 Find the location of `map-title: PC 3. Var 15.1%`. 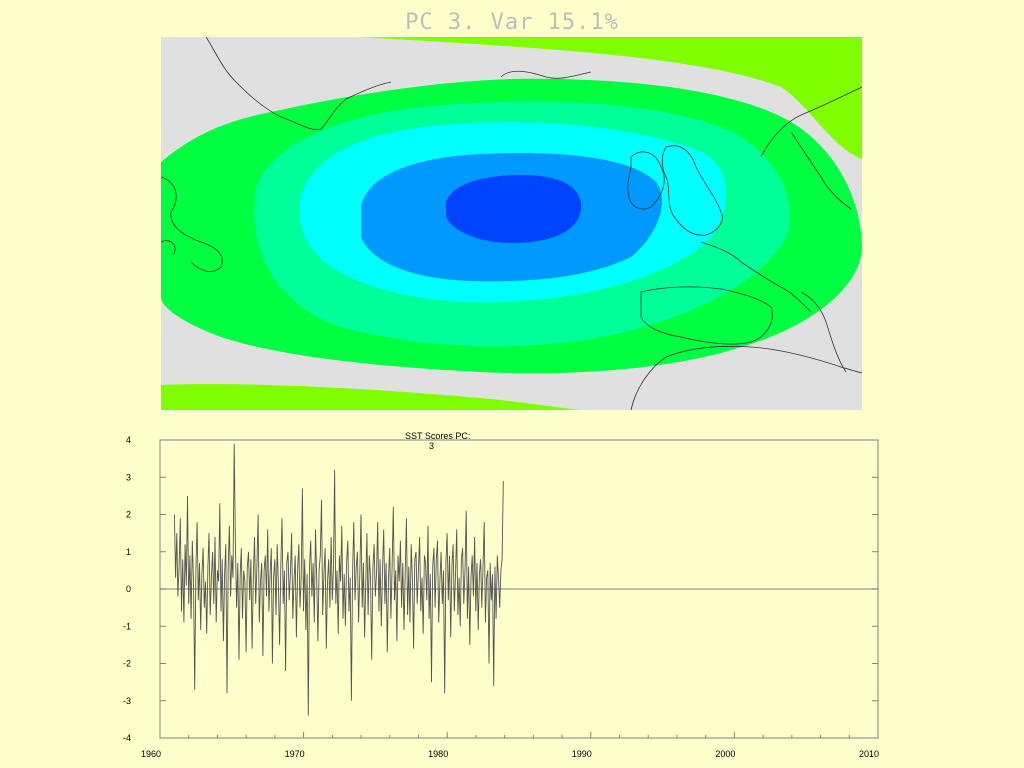

map-title: PC 3. Var 15.1% is located at coordinates (512, 22).